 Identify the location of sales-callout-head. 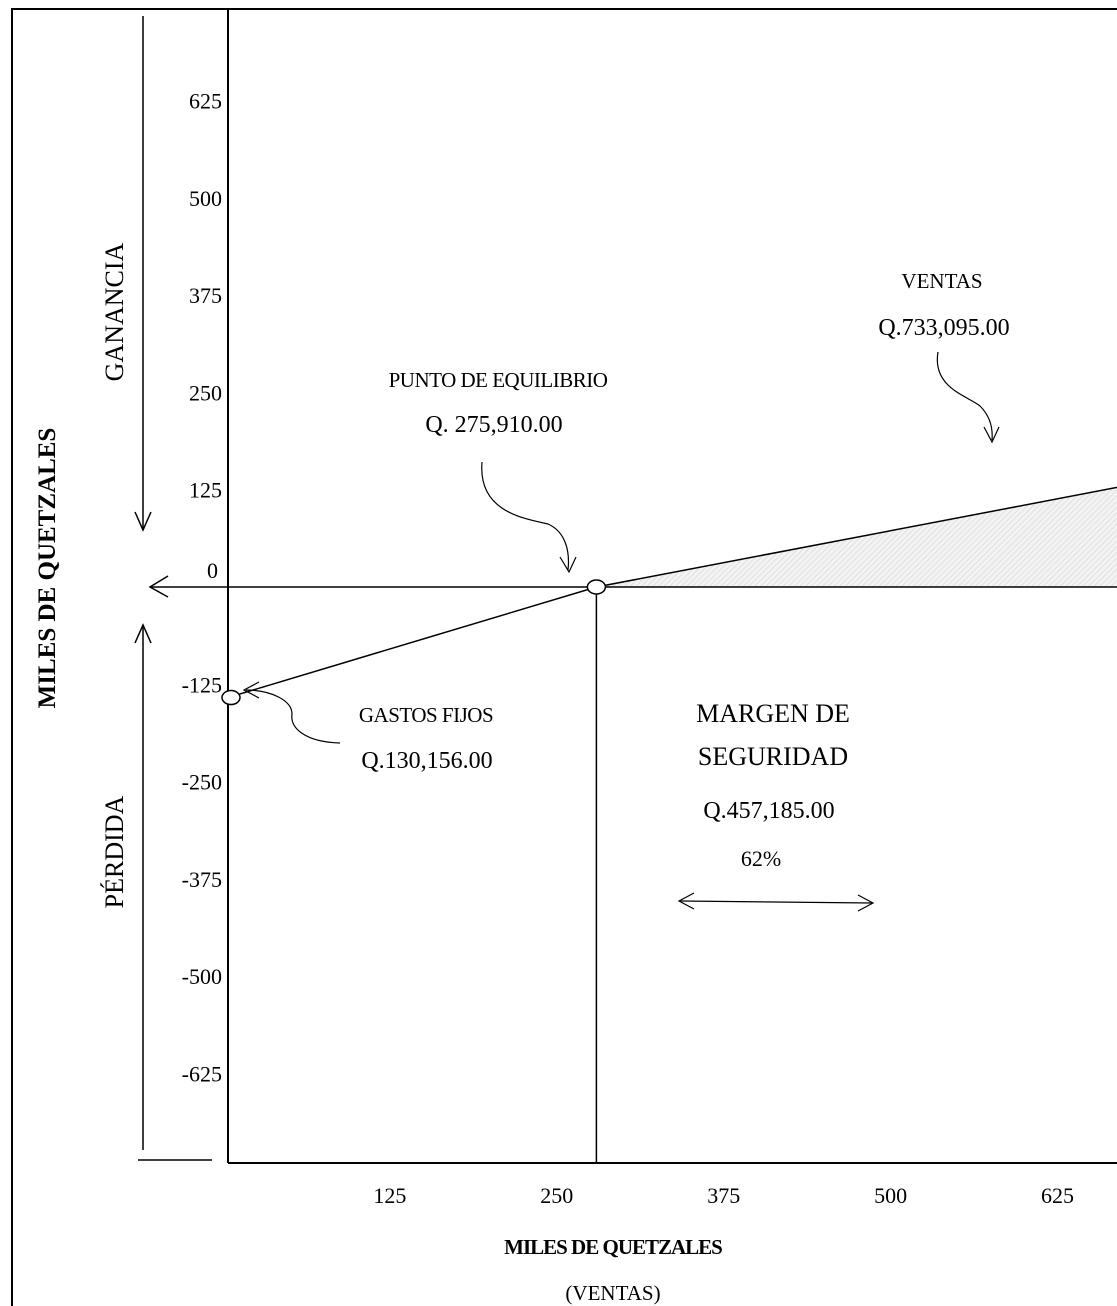
(991, 435).